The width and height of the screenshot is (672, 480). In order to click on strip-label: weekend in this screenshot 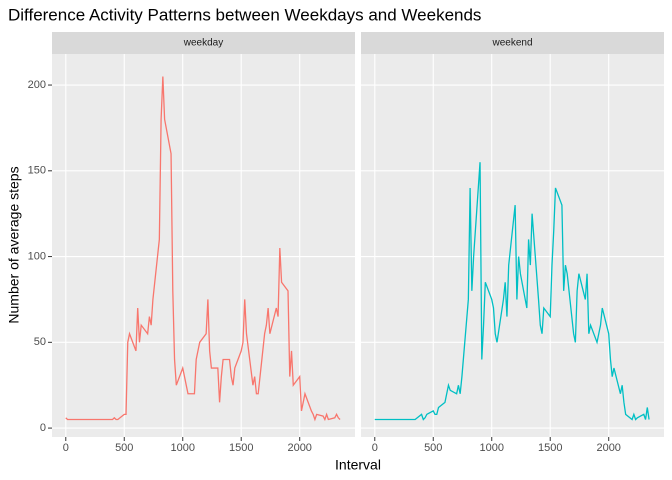, I will do `click(511, 43)`.